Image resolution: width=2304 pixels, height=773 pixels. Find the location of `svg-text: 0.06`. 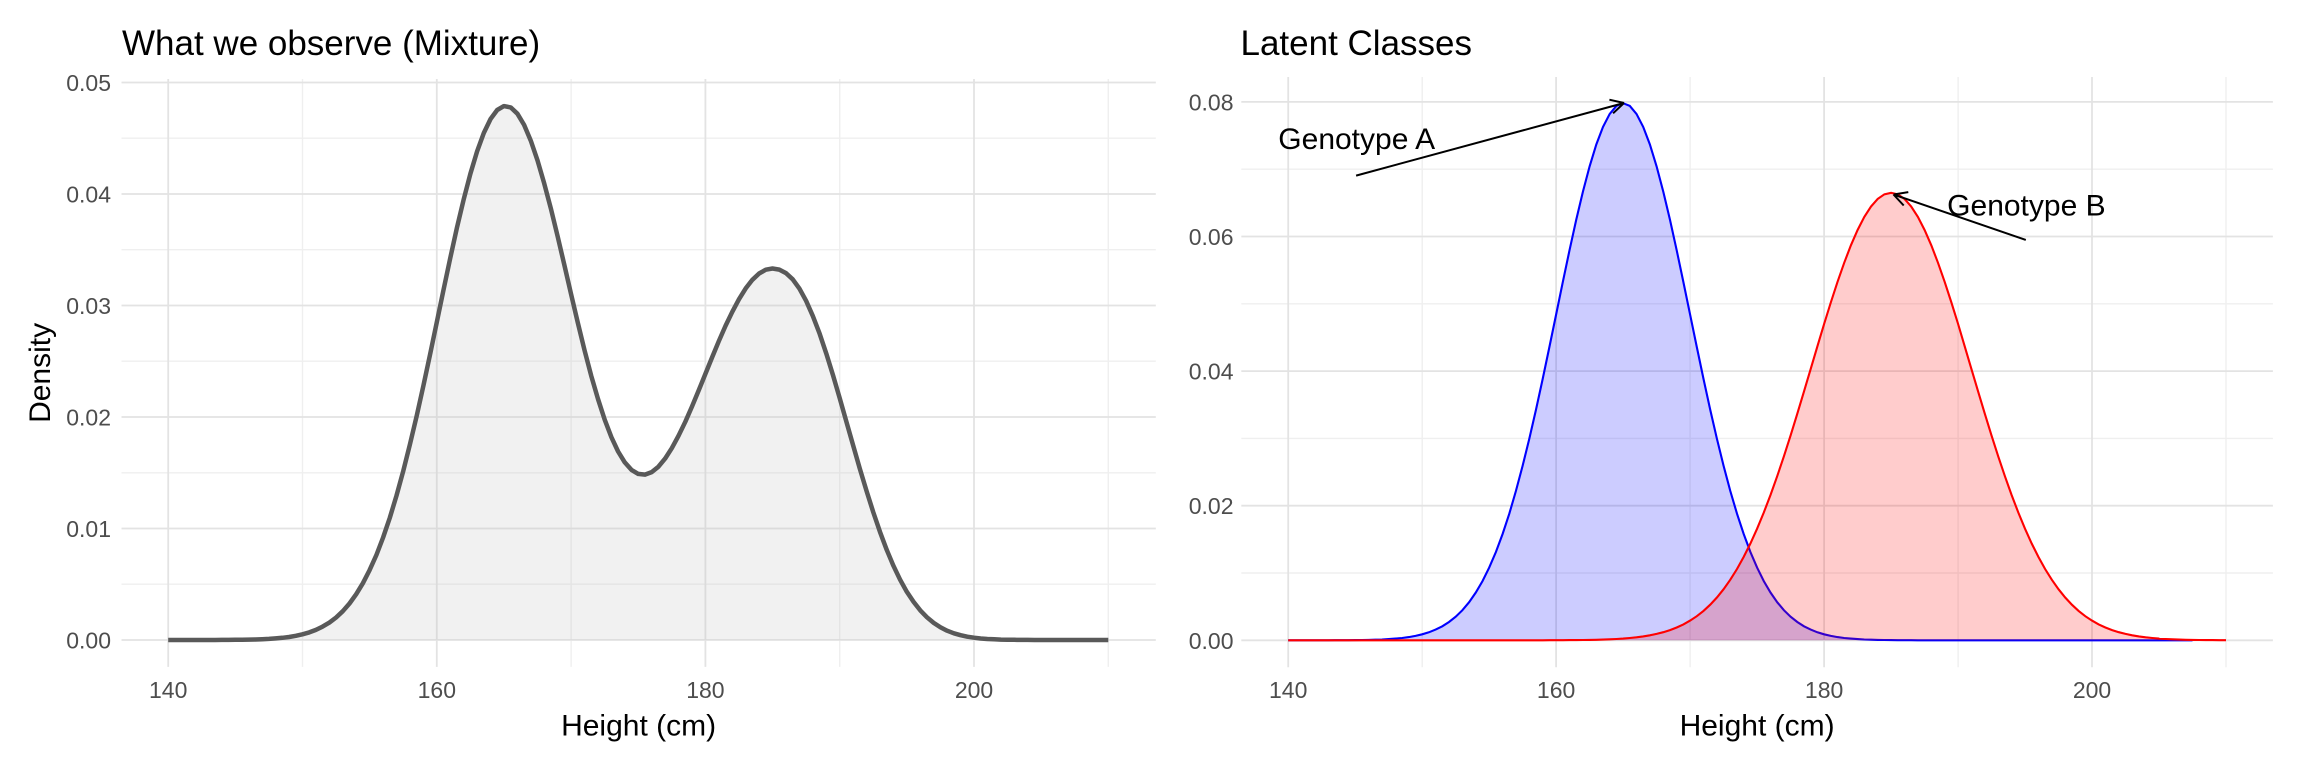

svg-text: 0.06 is located at coordinates (1211, 237).